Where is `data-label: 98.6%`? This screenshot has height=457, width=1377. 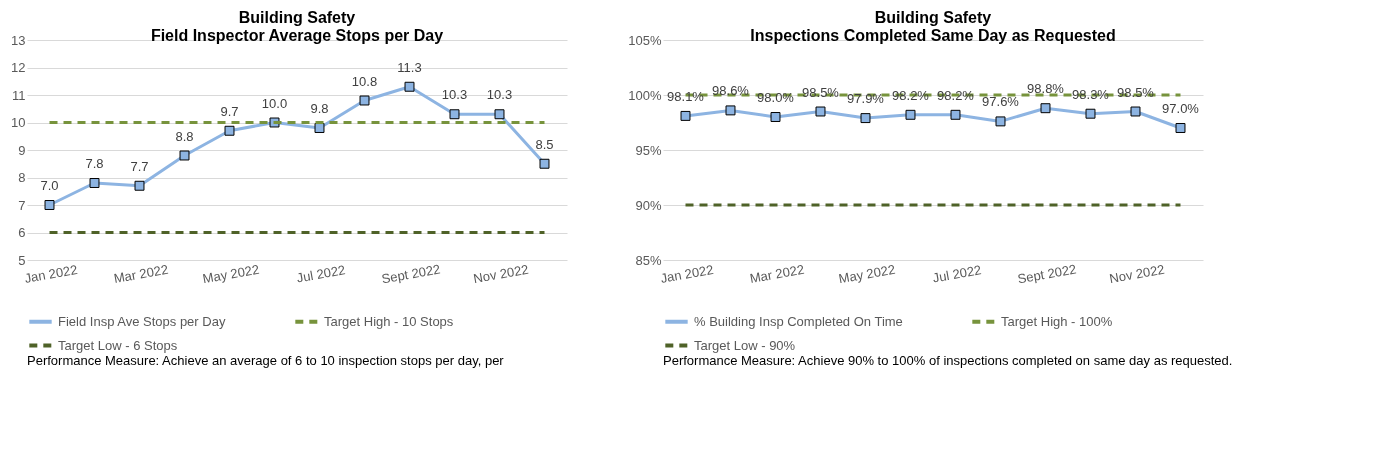 data-label: 98.6% is located at coordinates (731, 91).